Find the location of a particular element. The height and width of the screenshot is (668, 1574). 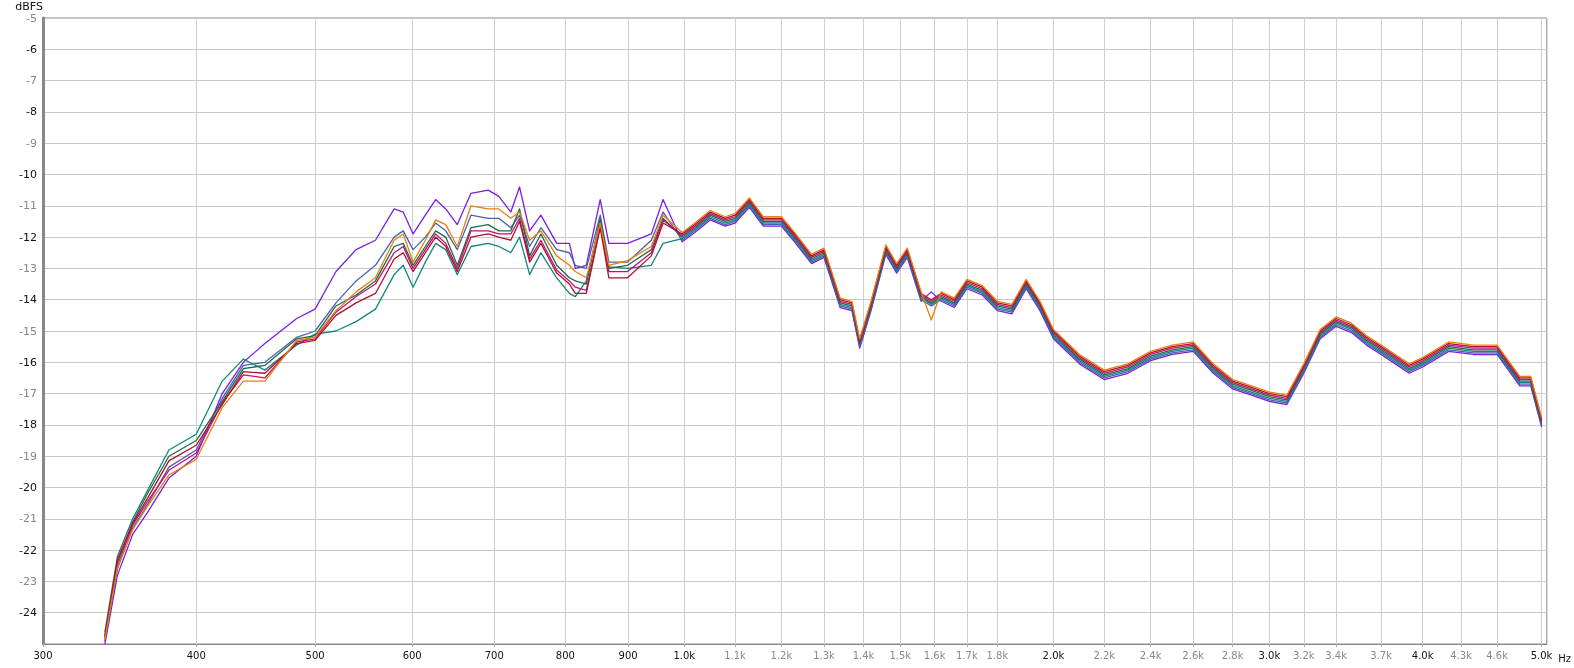

x-tick-label: 1.5k is located at coordinates (900, 655).